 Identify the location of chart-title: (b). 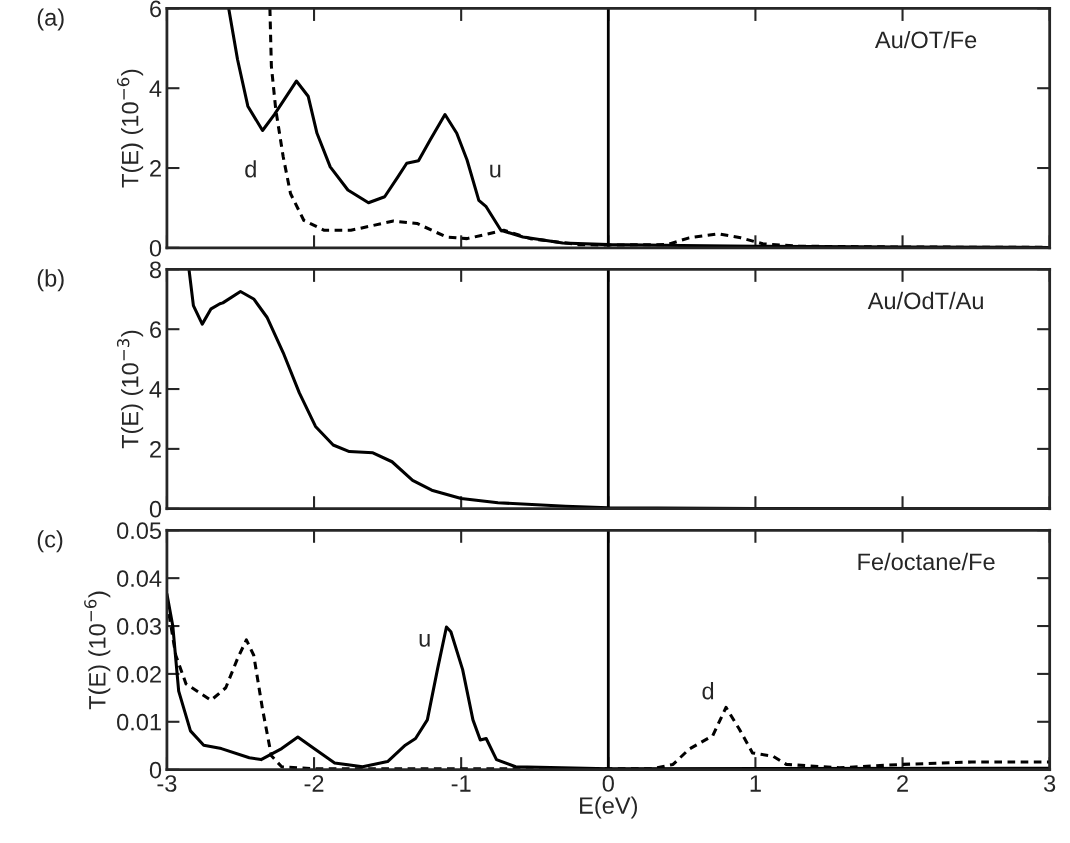
(50, 280).